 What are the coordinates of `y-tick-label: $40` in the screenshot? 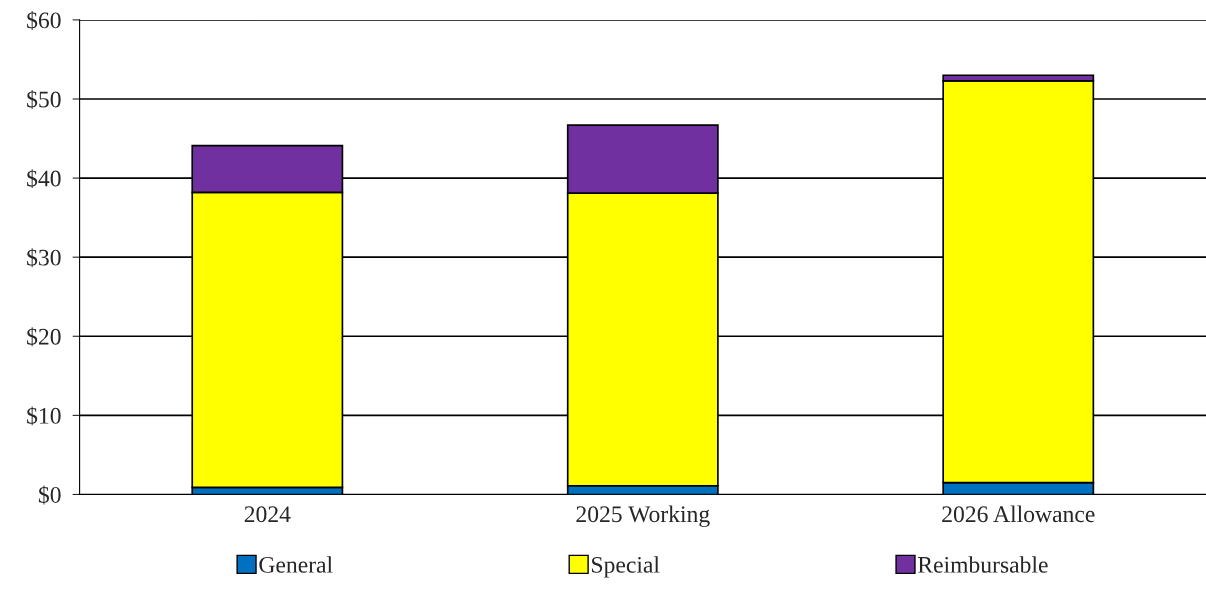 It's located at (44, 179).